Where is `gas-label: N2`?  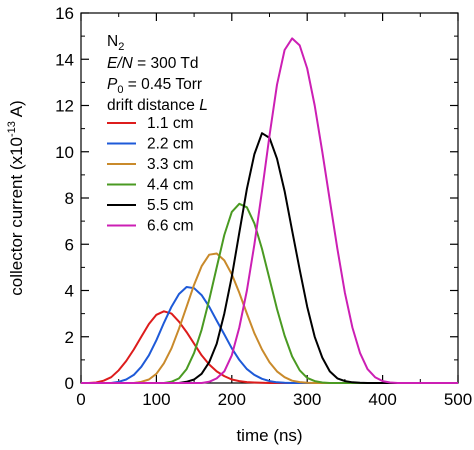
gas-label: N2 is located at coordinates (115, 43).